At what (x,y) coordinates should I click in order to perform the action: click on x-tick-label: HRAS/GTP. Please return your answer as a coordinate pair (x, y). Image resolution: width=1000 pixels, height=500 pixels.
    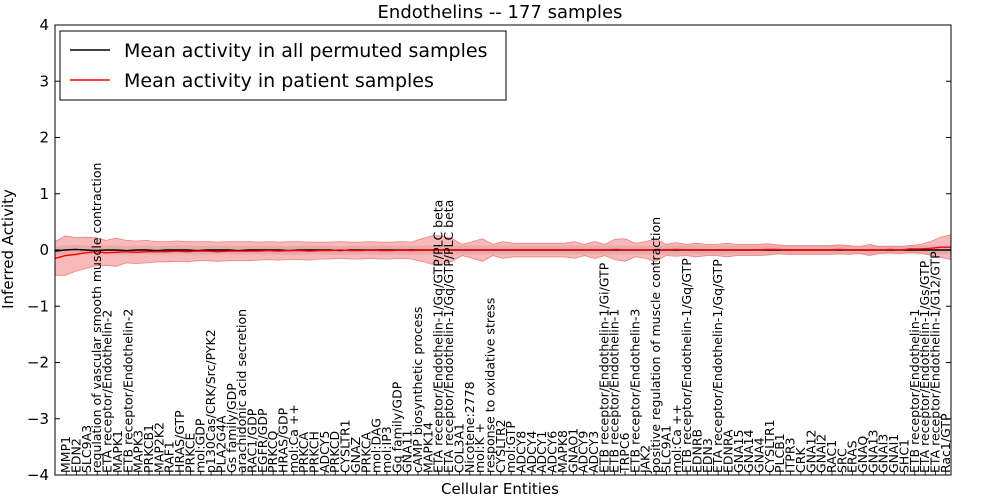
    Looking at the image, I should click on (179, 441).